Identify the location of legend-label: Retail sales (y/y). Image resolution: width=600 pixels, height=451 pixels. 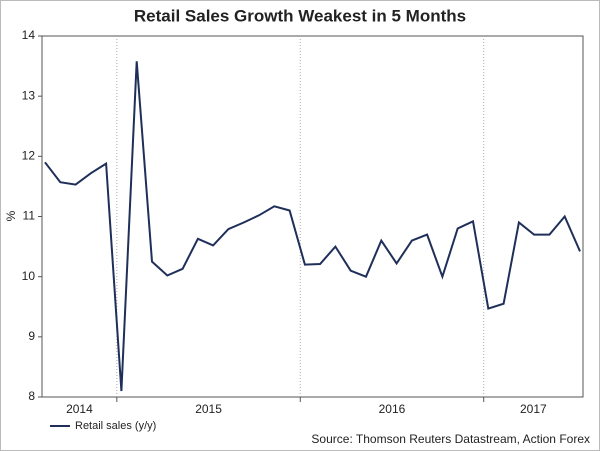
(115, 426).